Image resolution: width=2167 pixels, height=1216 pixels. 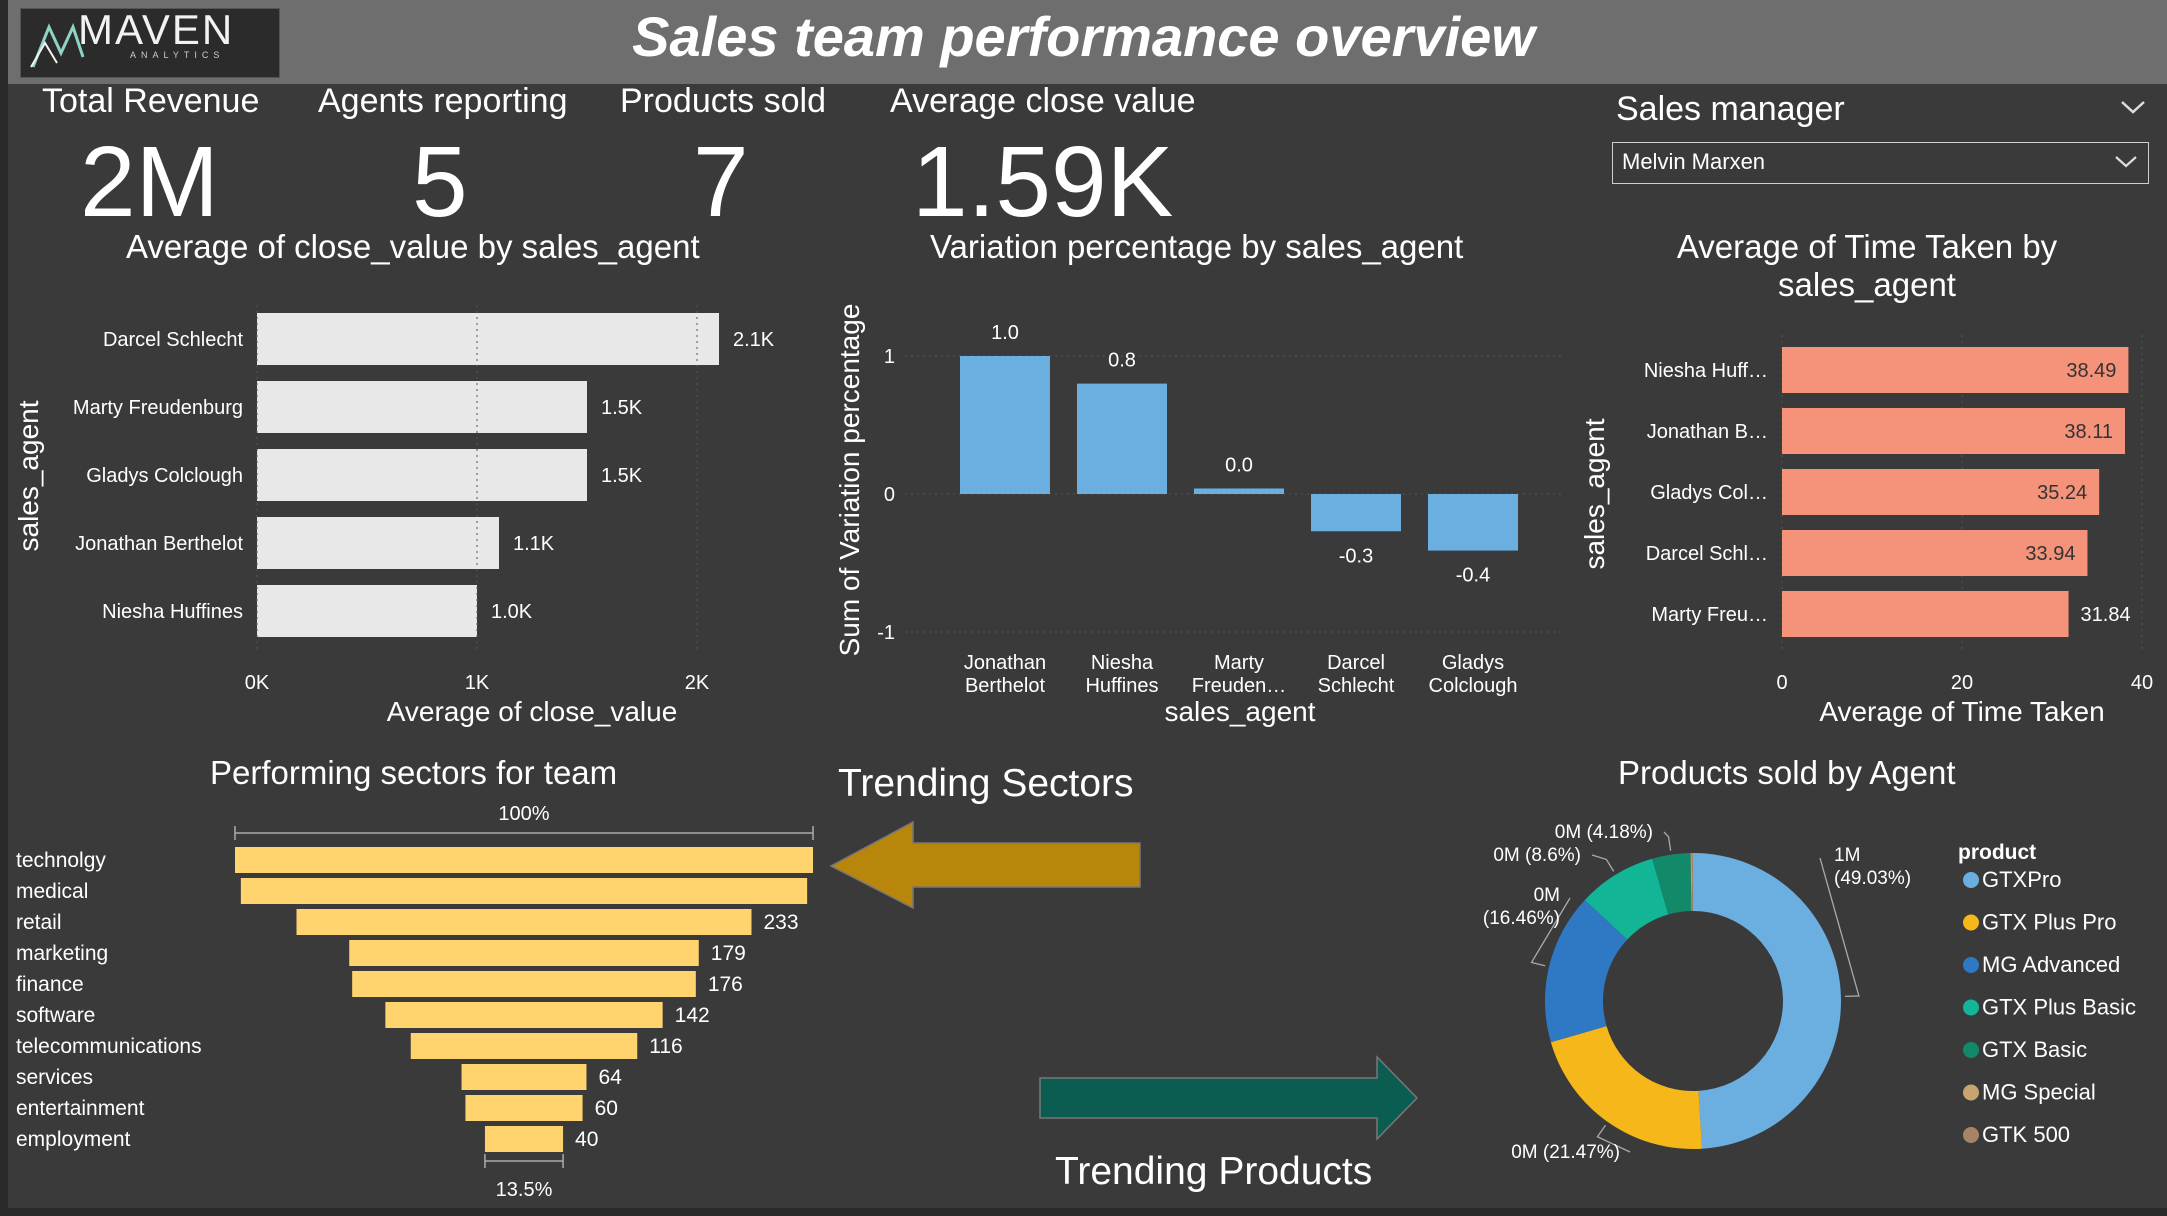 I want to click on header-bar, so click(x=1083, y=42).